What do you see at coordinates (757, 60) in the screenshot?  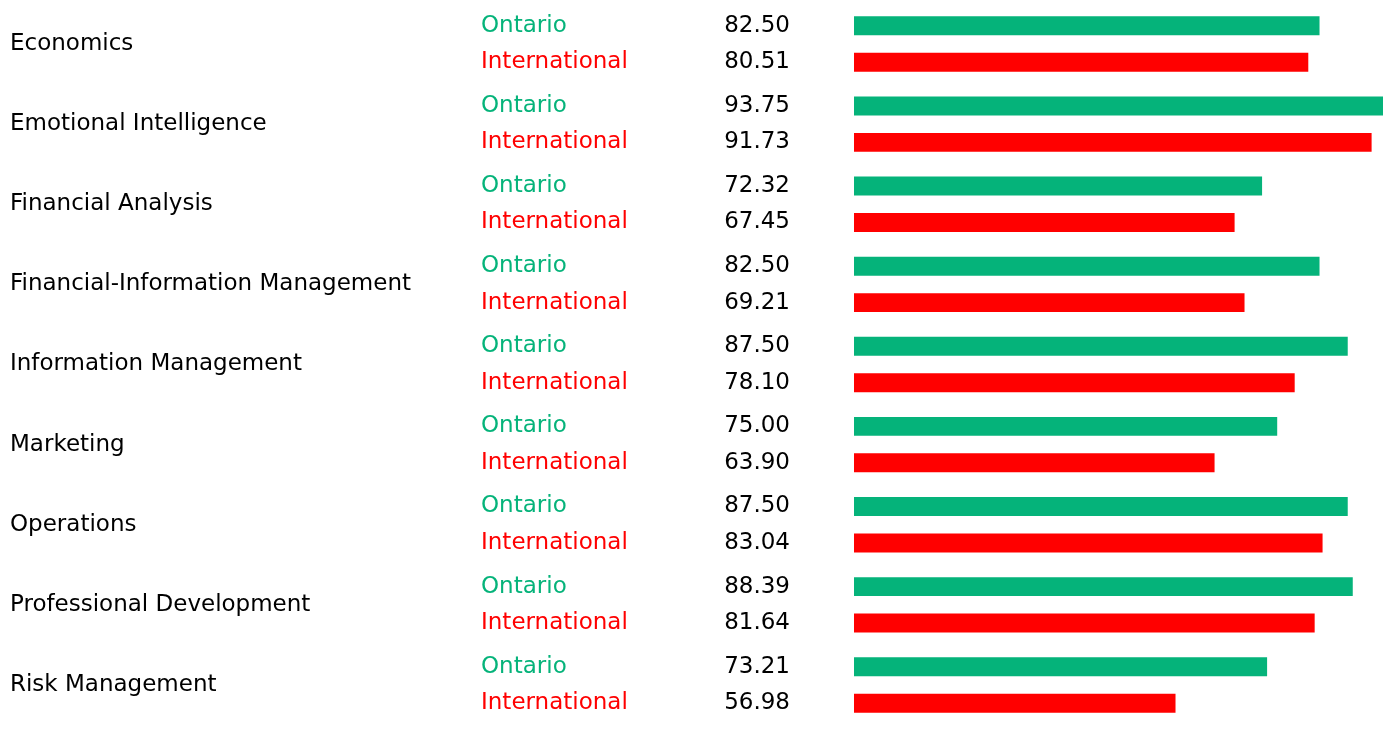 I see `data-label: 80.51` at bounding box center [757, 60].